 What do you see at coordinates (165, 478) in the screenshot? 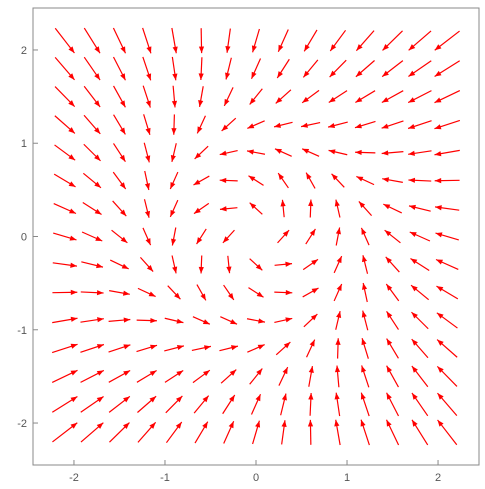
I see `x-tick-label: -1` at bounding box center [165, 478].